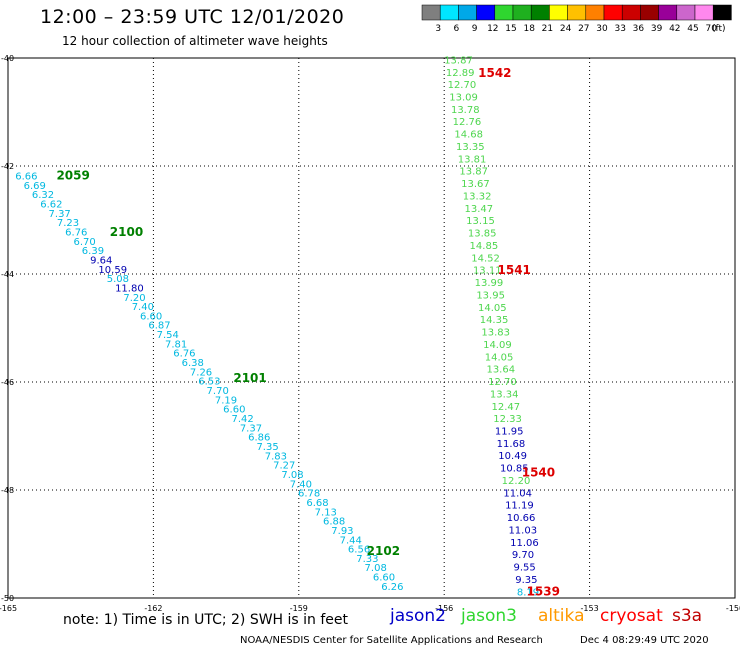  I want to click on pass-time-label: 2102, so click(383, 551).